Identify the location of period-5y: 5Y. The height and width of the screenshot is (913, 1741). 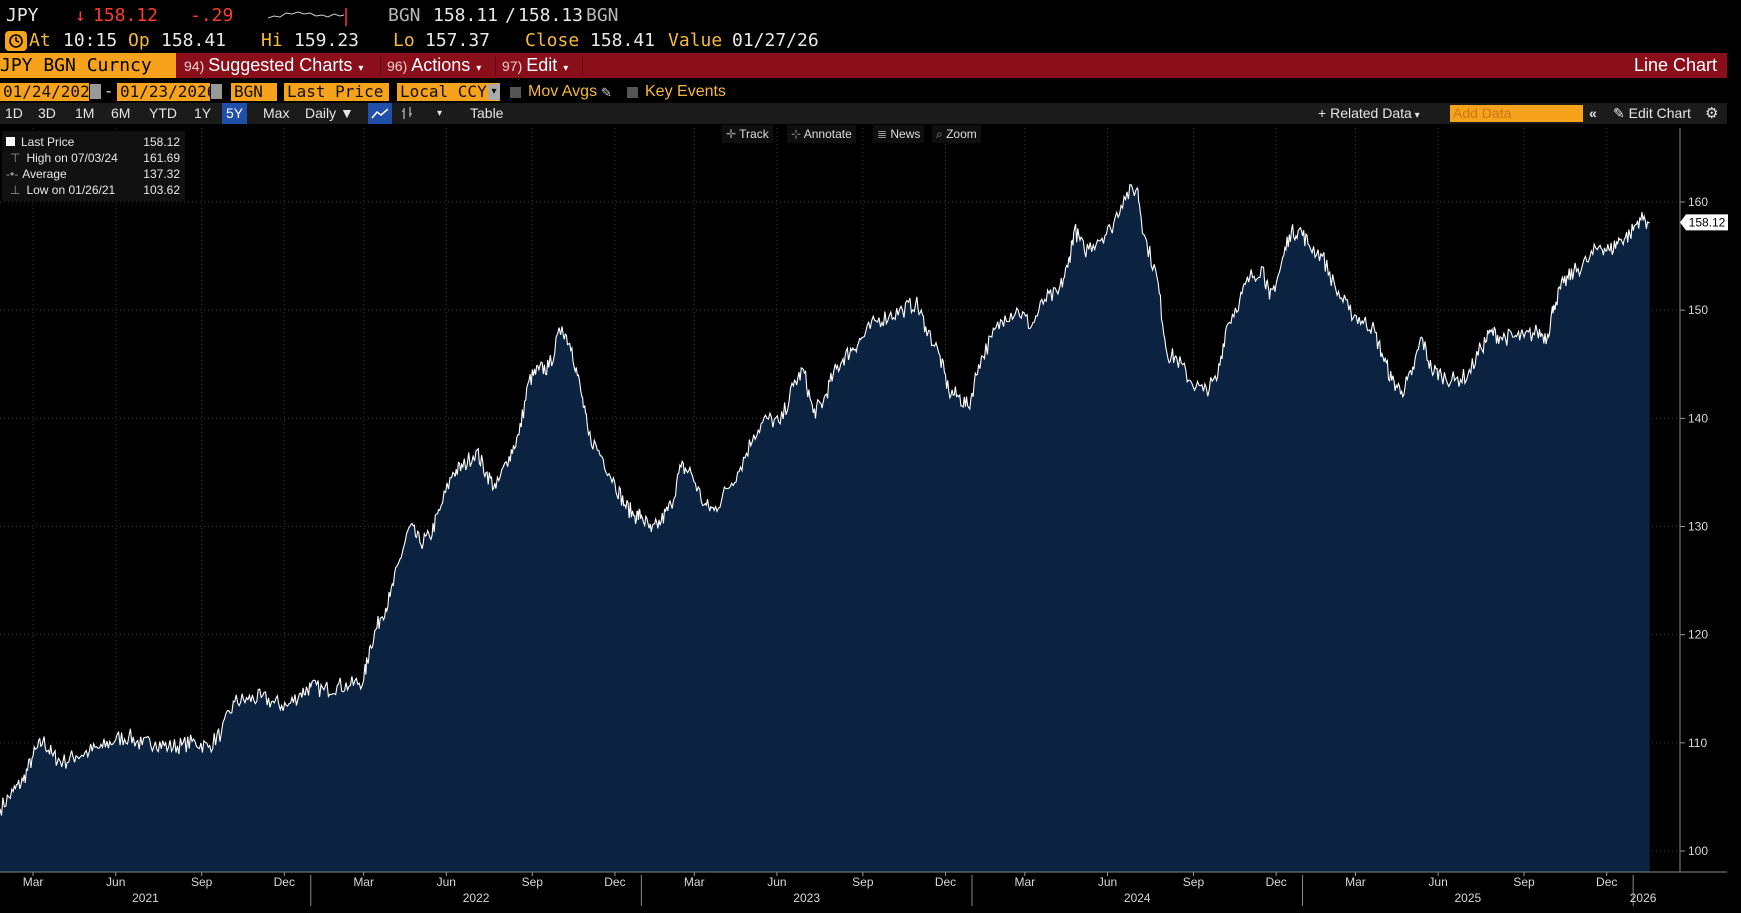
(235, 113).